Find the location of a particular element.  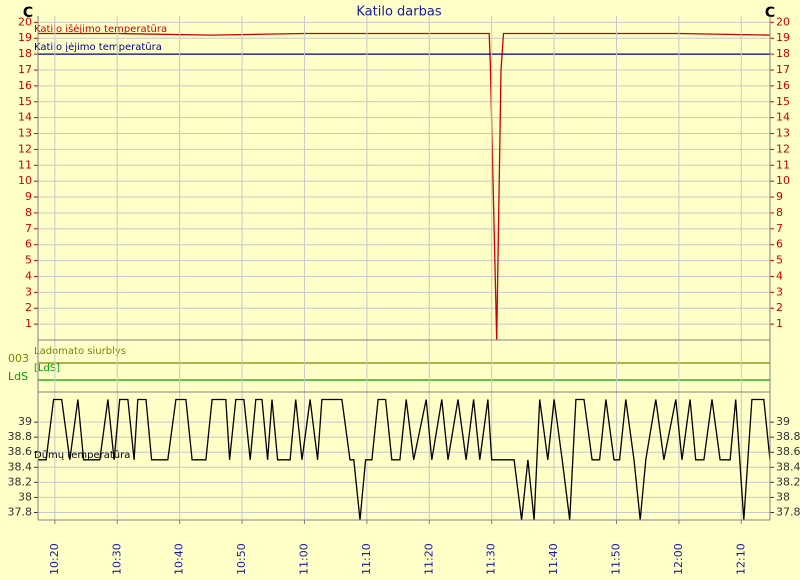

legend-label: Katilo įėjimo temperatūra is located at coordinates (98, 47).